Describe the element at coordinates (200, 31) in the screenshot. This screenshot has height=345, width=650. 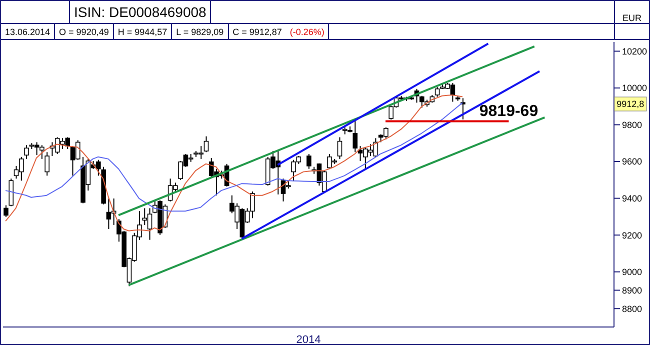
I see `text: L = 9829,09` at that location.